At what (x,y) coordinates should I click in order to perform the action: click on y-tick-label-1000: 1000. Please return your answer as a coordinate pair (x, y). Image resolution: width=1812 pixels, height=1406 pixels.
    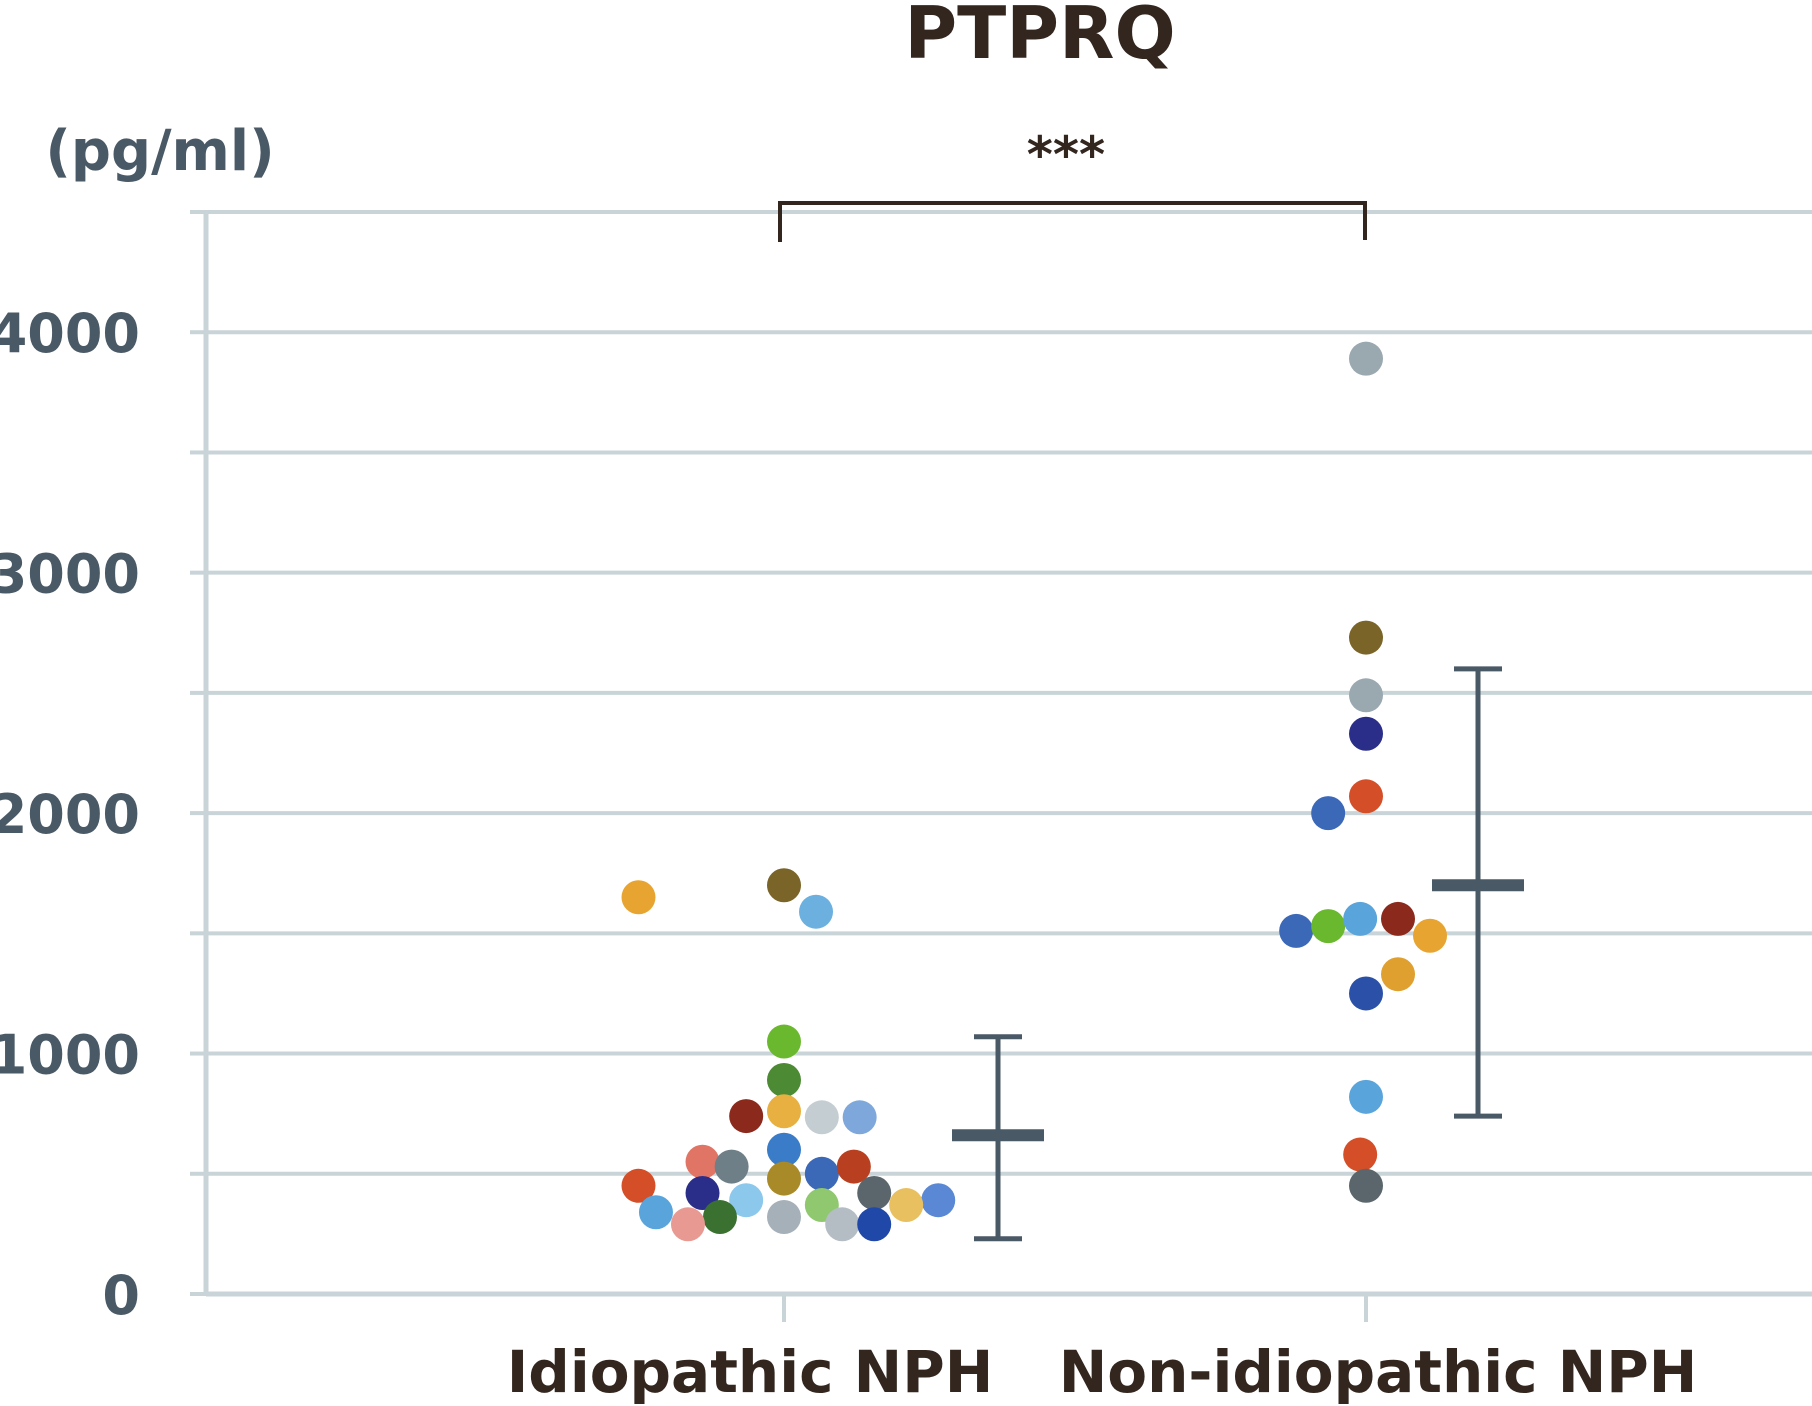
    Looking at the image, I should click on (70, 1055).